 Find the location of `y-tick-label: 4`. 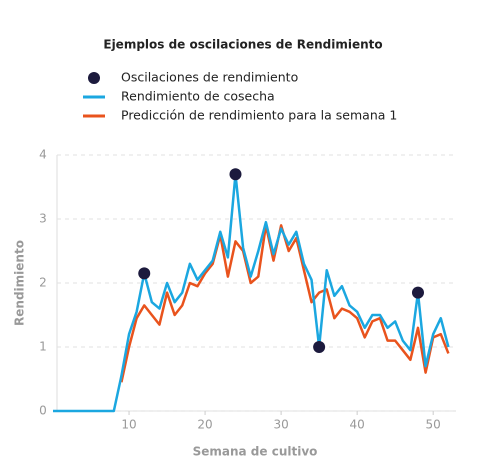

y-tick-label: 4 is located at coordinates (43, 155).